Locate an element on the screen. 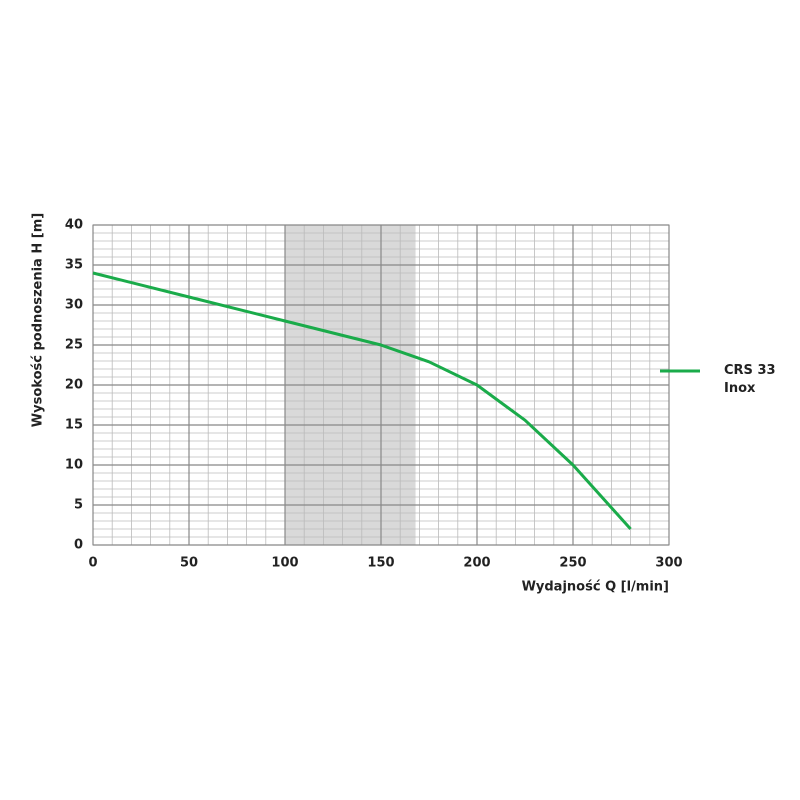 The width and height of the screenshot is (800, 800). y-tick-label: 10 is located at coordinates (74, 465).